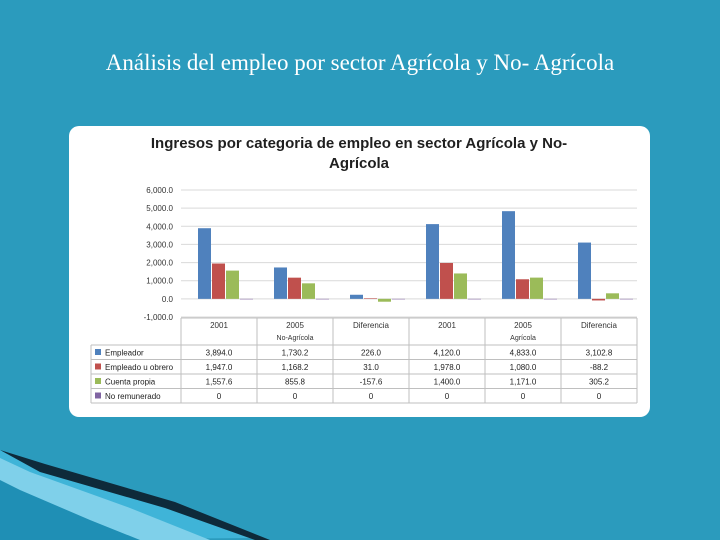 This screenshot has width=720, height=540. I want to click on legend-label: No remunerado, so click(133, 396).